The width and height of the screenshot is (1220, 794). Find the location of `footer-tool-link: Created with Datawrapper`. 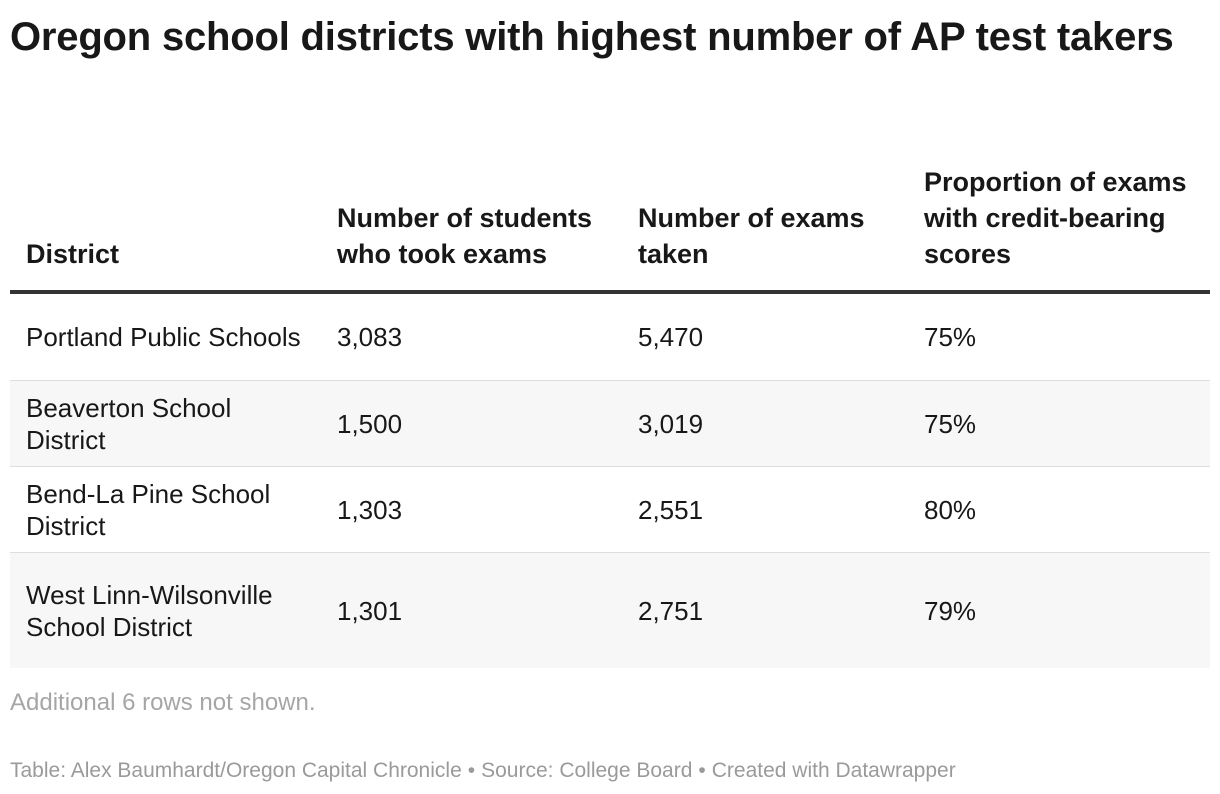

footer-tool-link: Created with Datawrapper is located at coordinates (833, 770).